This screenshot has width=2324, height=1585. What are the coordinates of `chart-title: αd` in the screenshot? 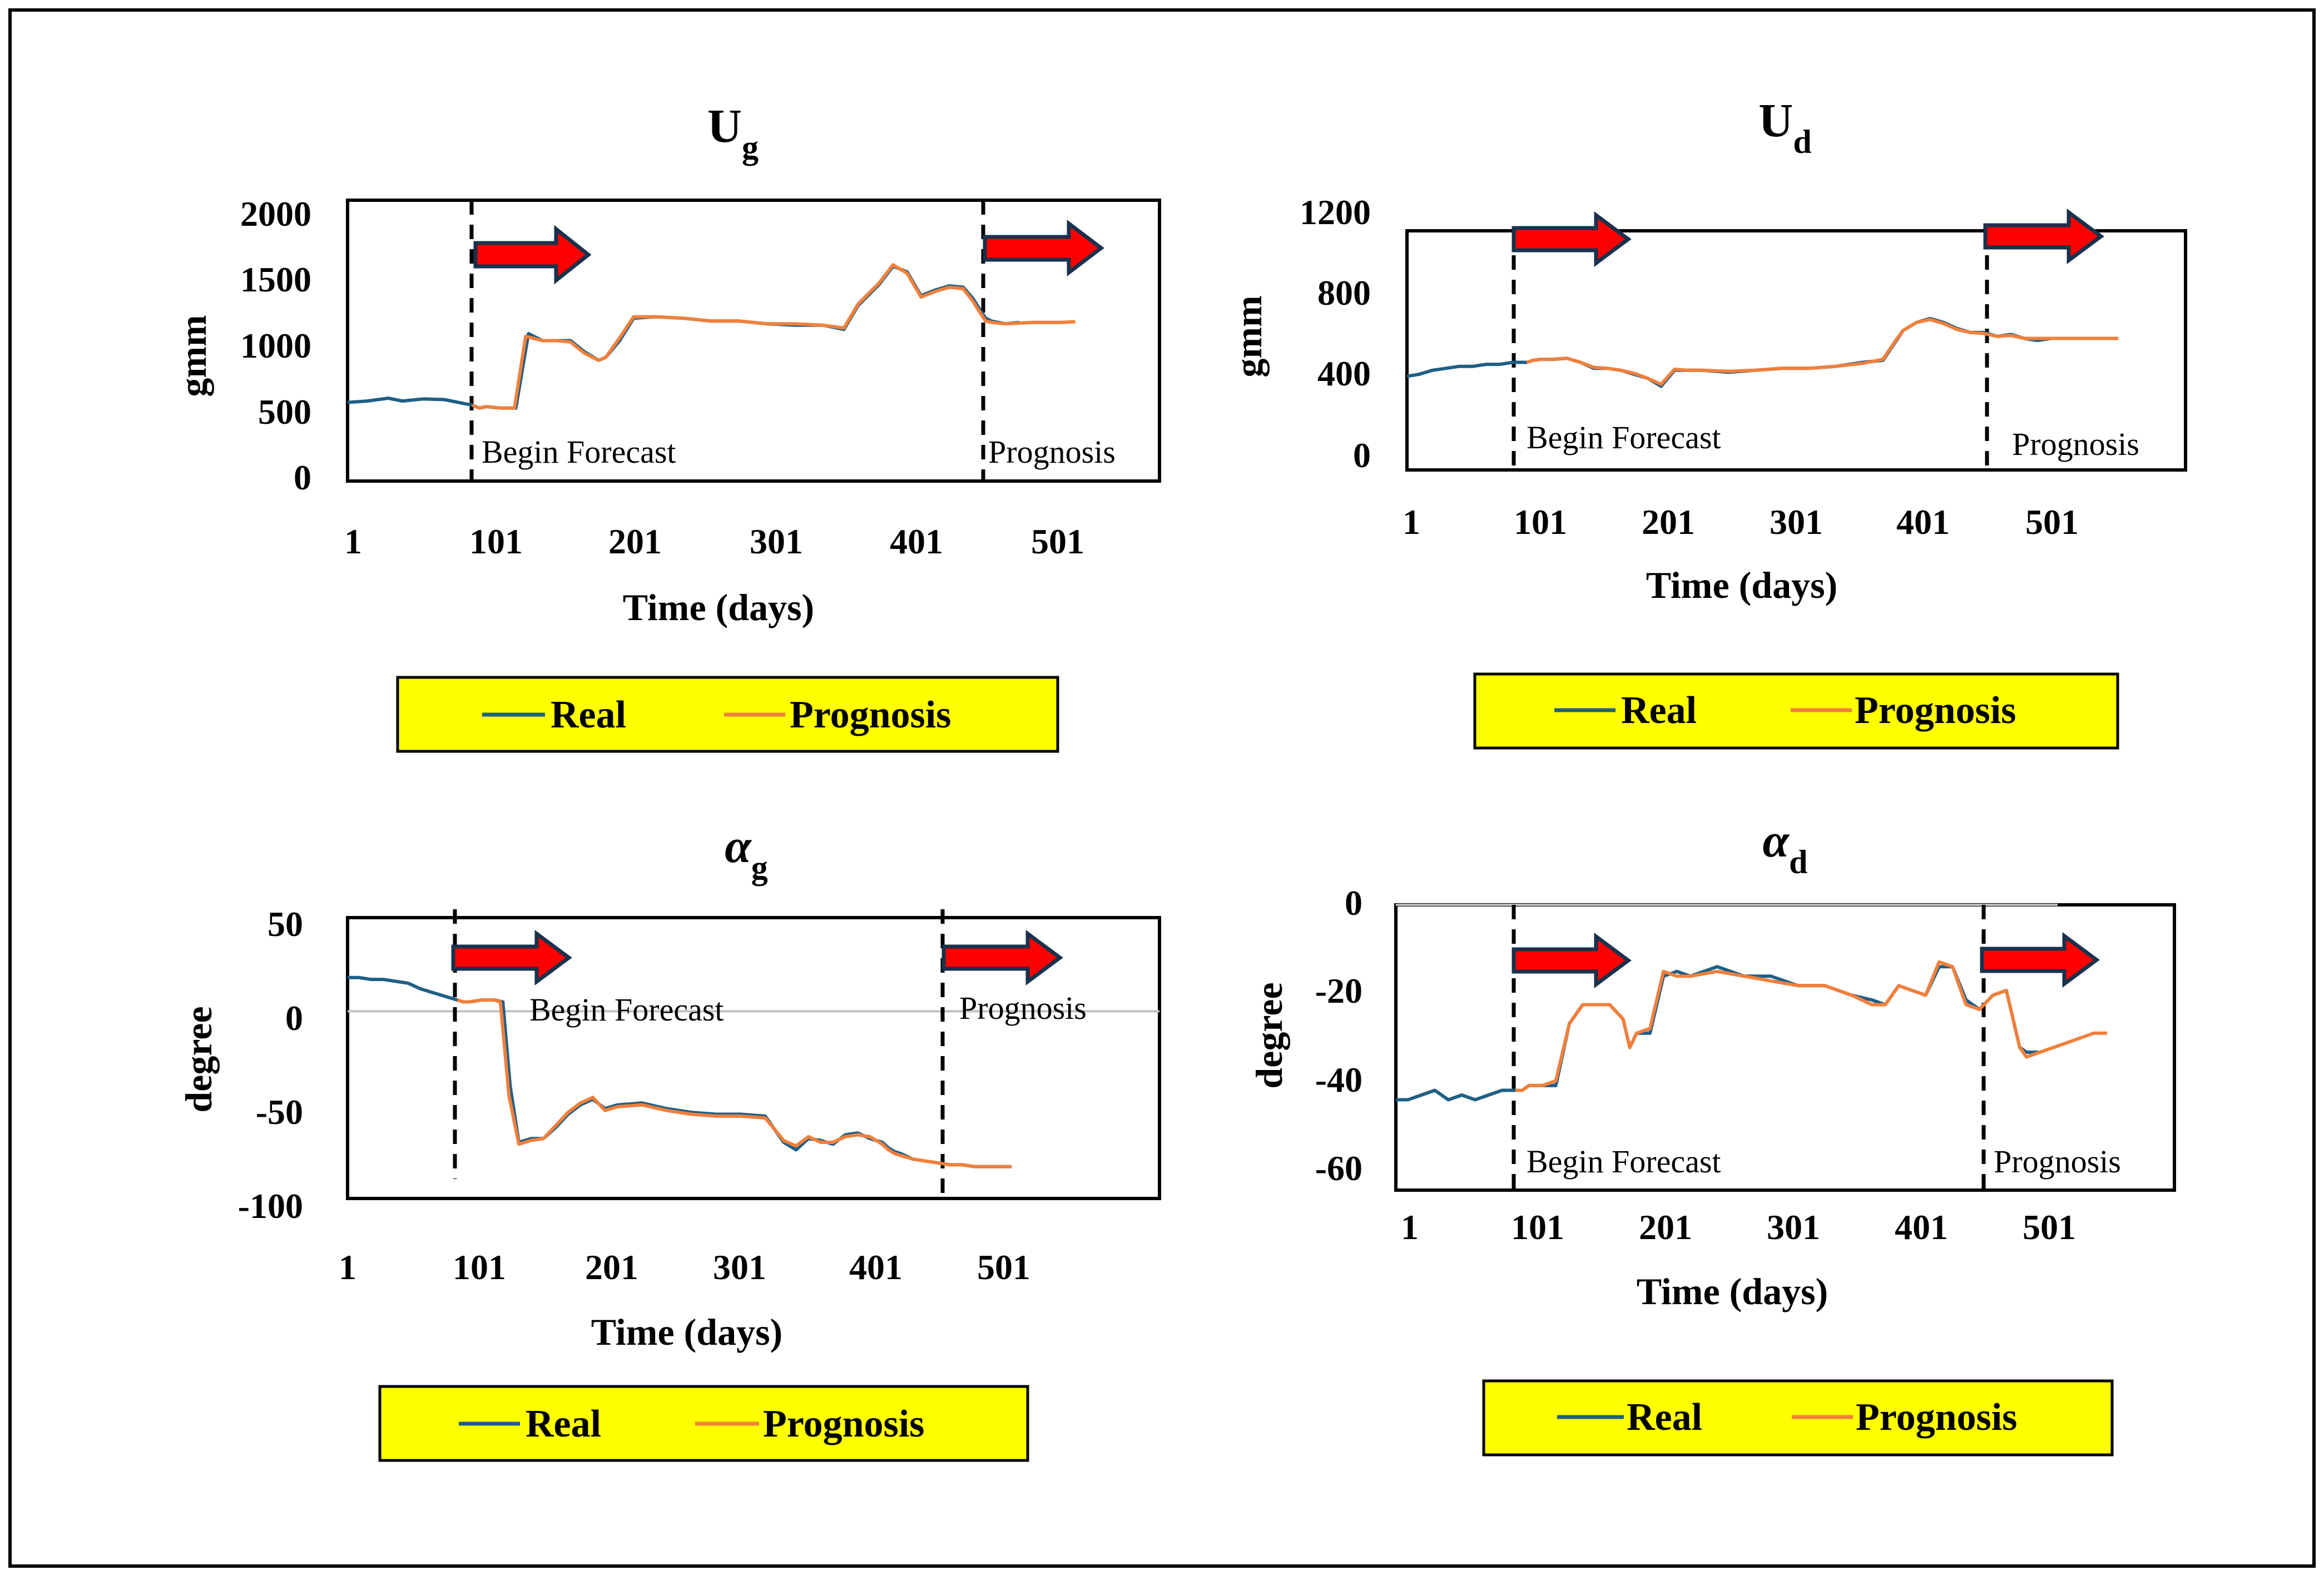 It's located at (1786, 847).